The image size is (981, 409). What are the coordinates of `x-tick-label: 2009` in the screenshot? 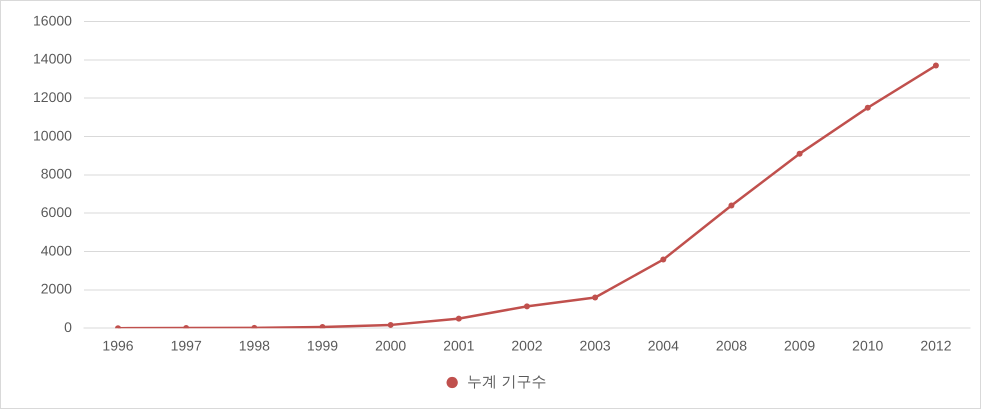 It's located at (800, 345).